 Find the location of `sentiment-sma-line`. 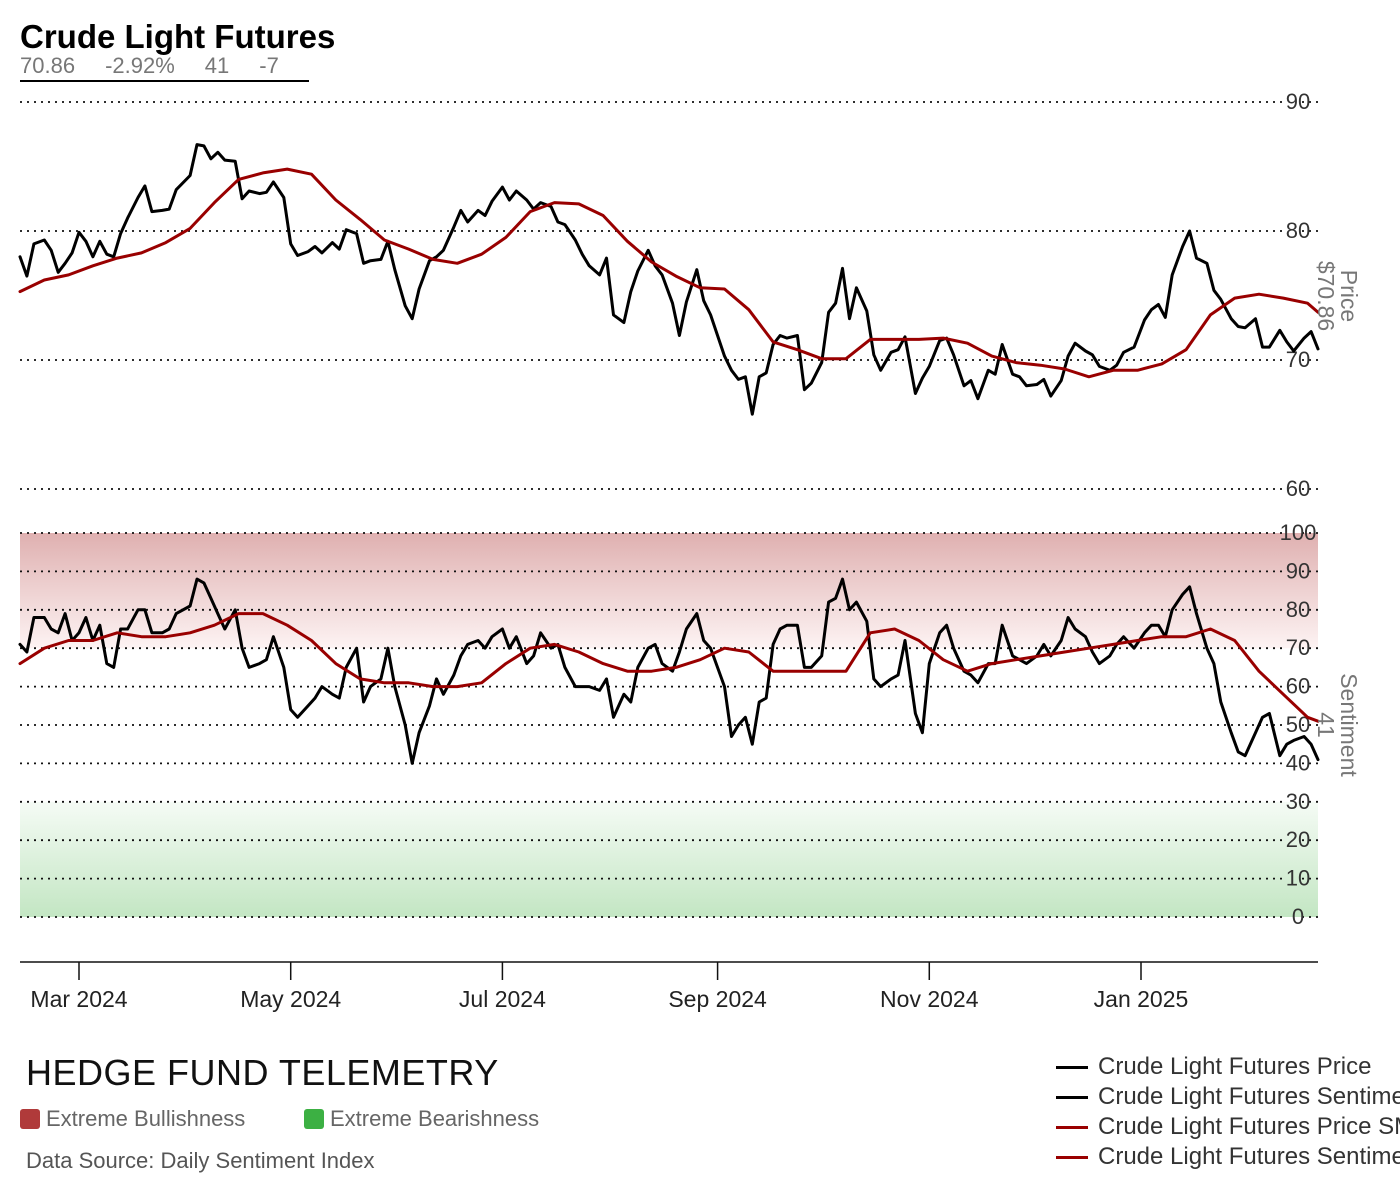

sentiment-sma-line is located at coordinates (669, 667).